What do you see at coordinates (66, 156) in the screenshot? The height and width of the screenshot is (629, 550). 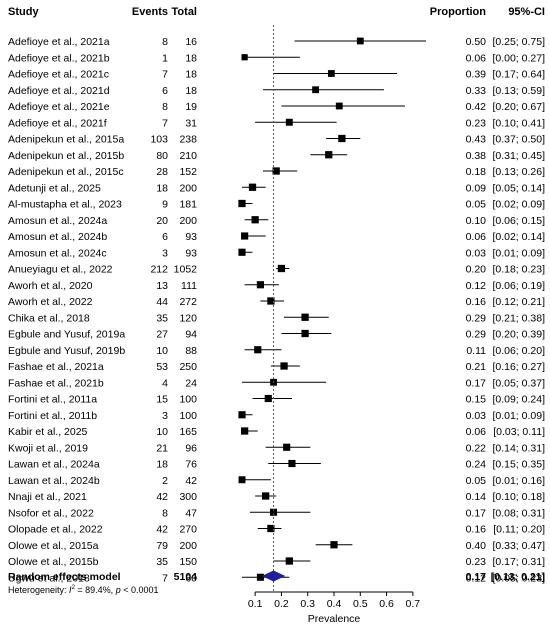 I see `study-name: Adenipekun et al., 2015b` at bounding box center [66, 156].